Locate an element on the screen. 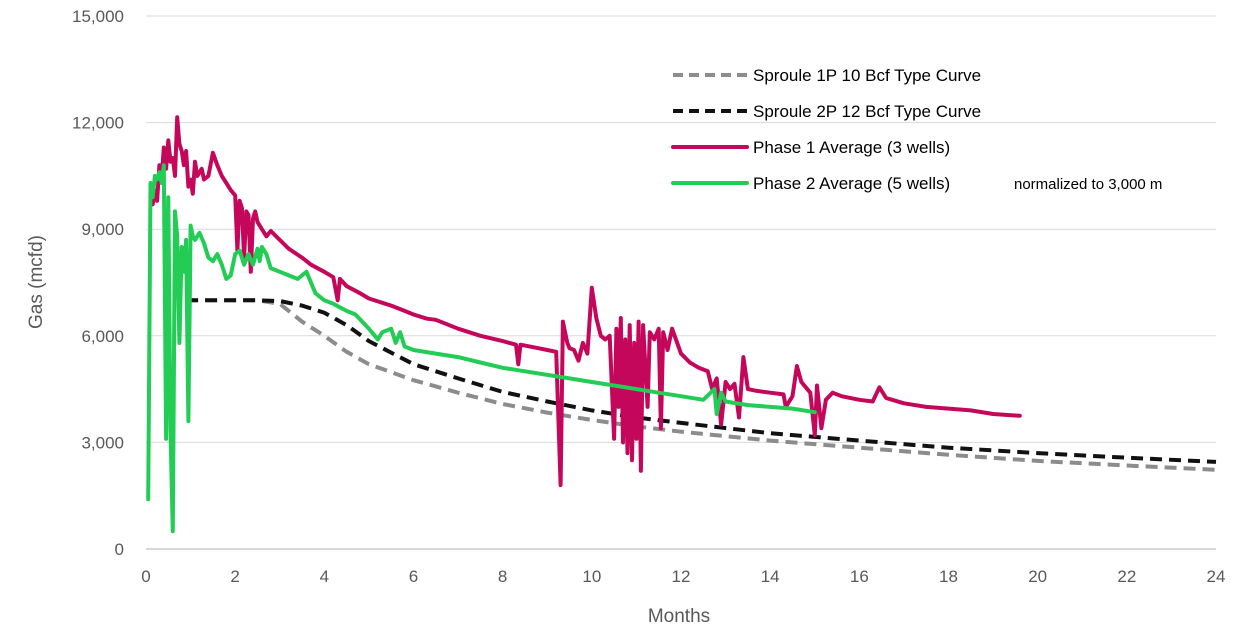 The width and height of the screenshot is (1253, 631). y-tick-label: 12,000 is located at coordinates (98, 123).